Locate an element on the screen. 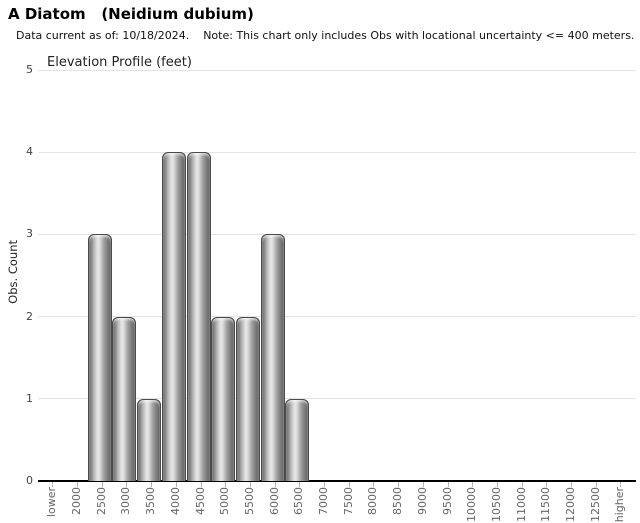 The height and width of the screenshot is (523, 640). y-tick-label: 0 is located at coordinates (29, 480).